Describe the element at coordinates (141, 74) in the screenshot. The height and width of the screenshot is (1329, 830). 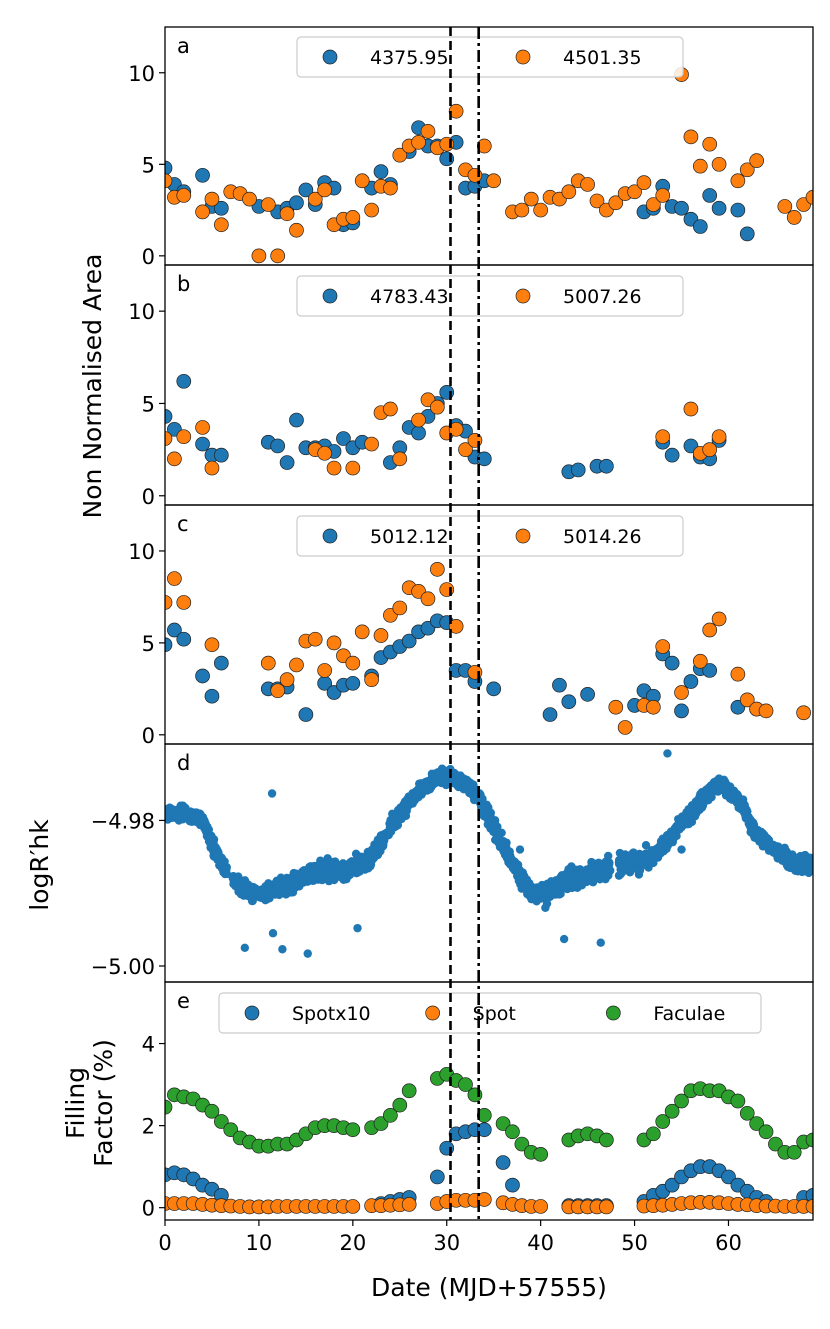
I see `panel-a-ytick-label: 10` at that location.